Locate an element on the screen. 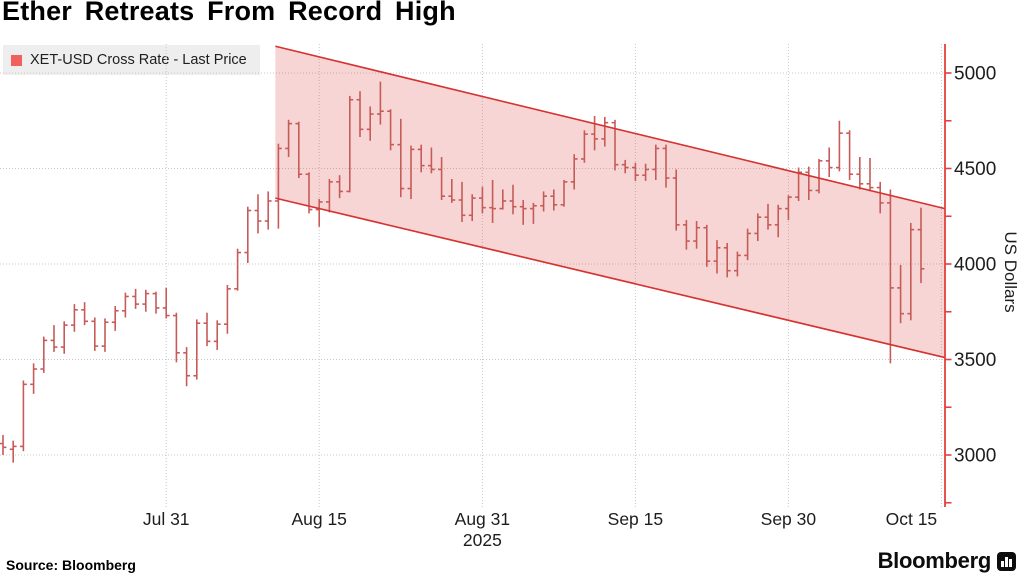  x-axis-year-label: 2025 is located at coordinates (482, 540).